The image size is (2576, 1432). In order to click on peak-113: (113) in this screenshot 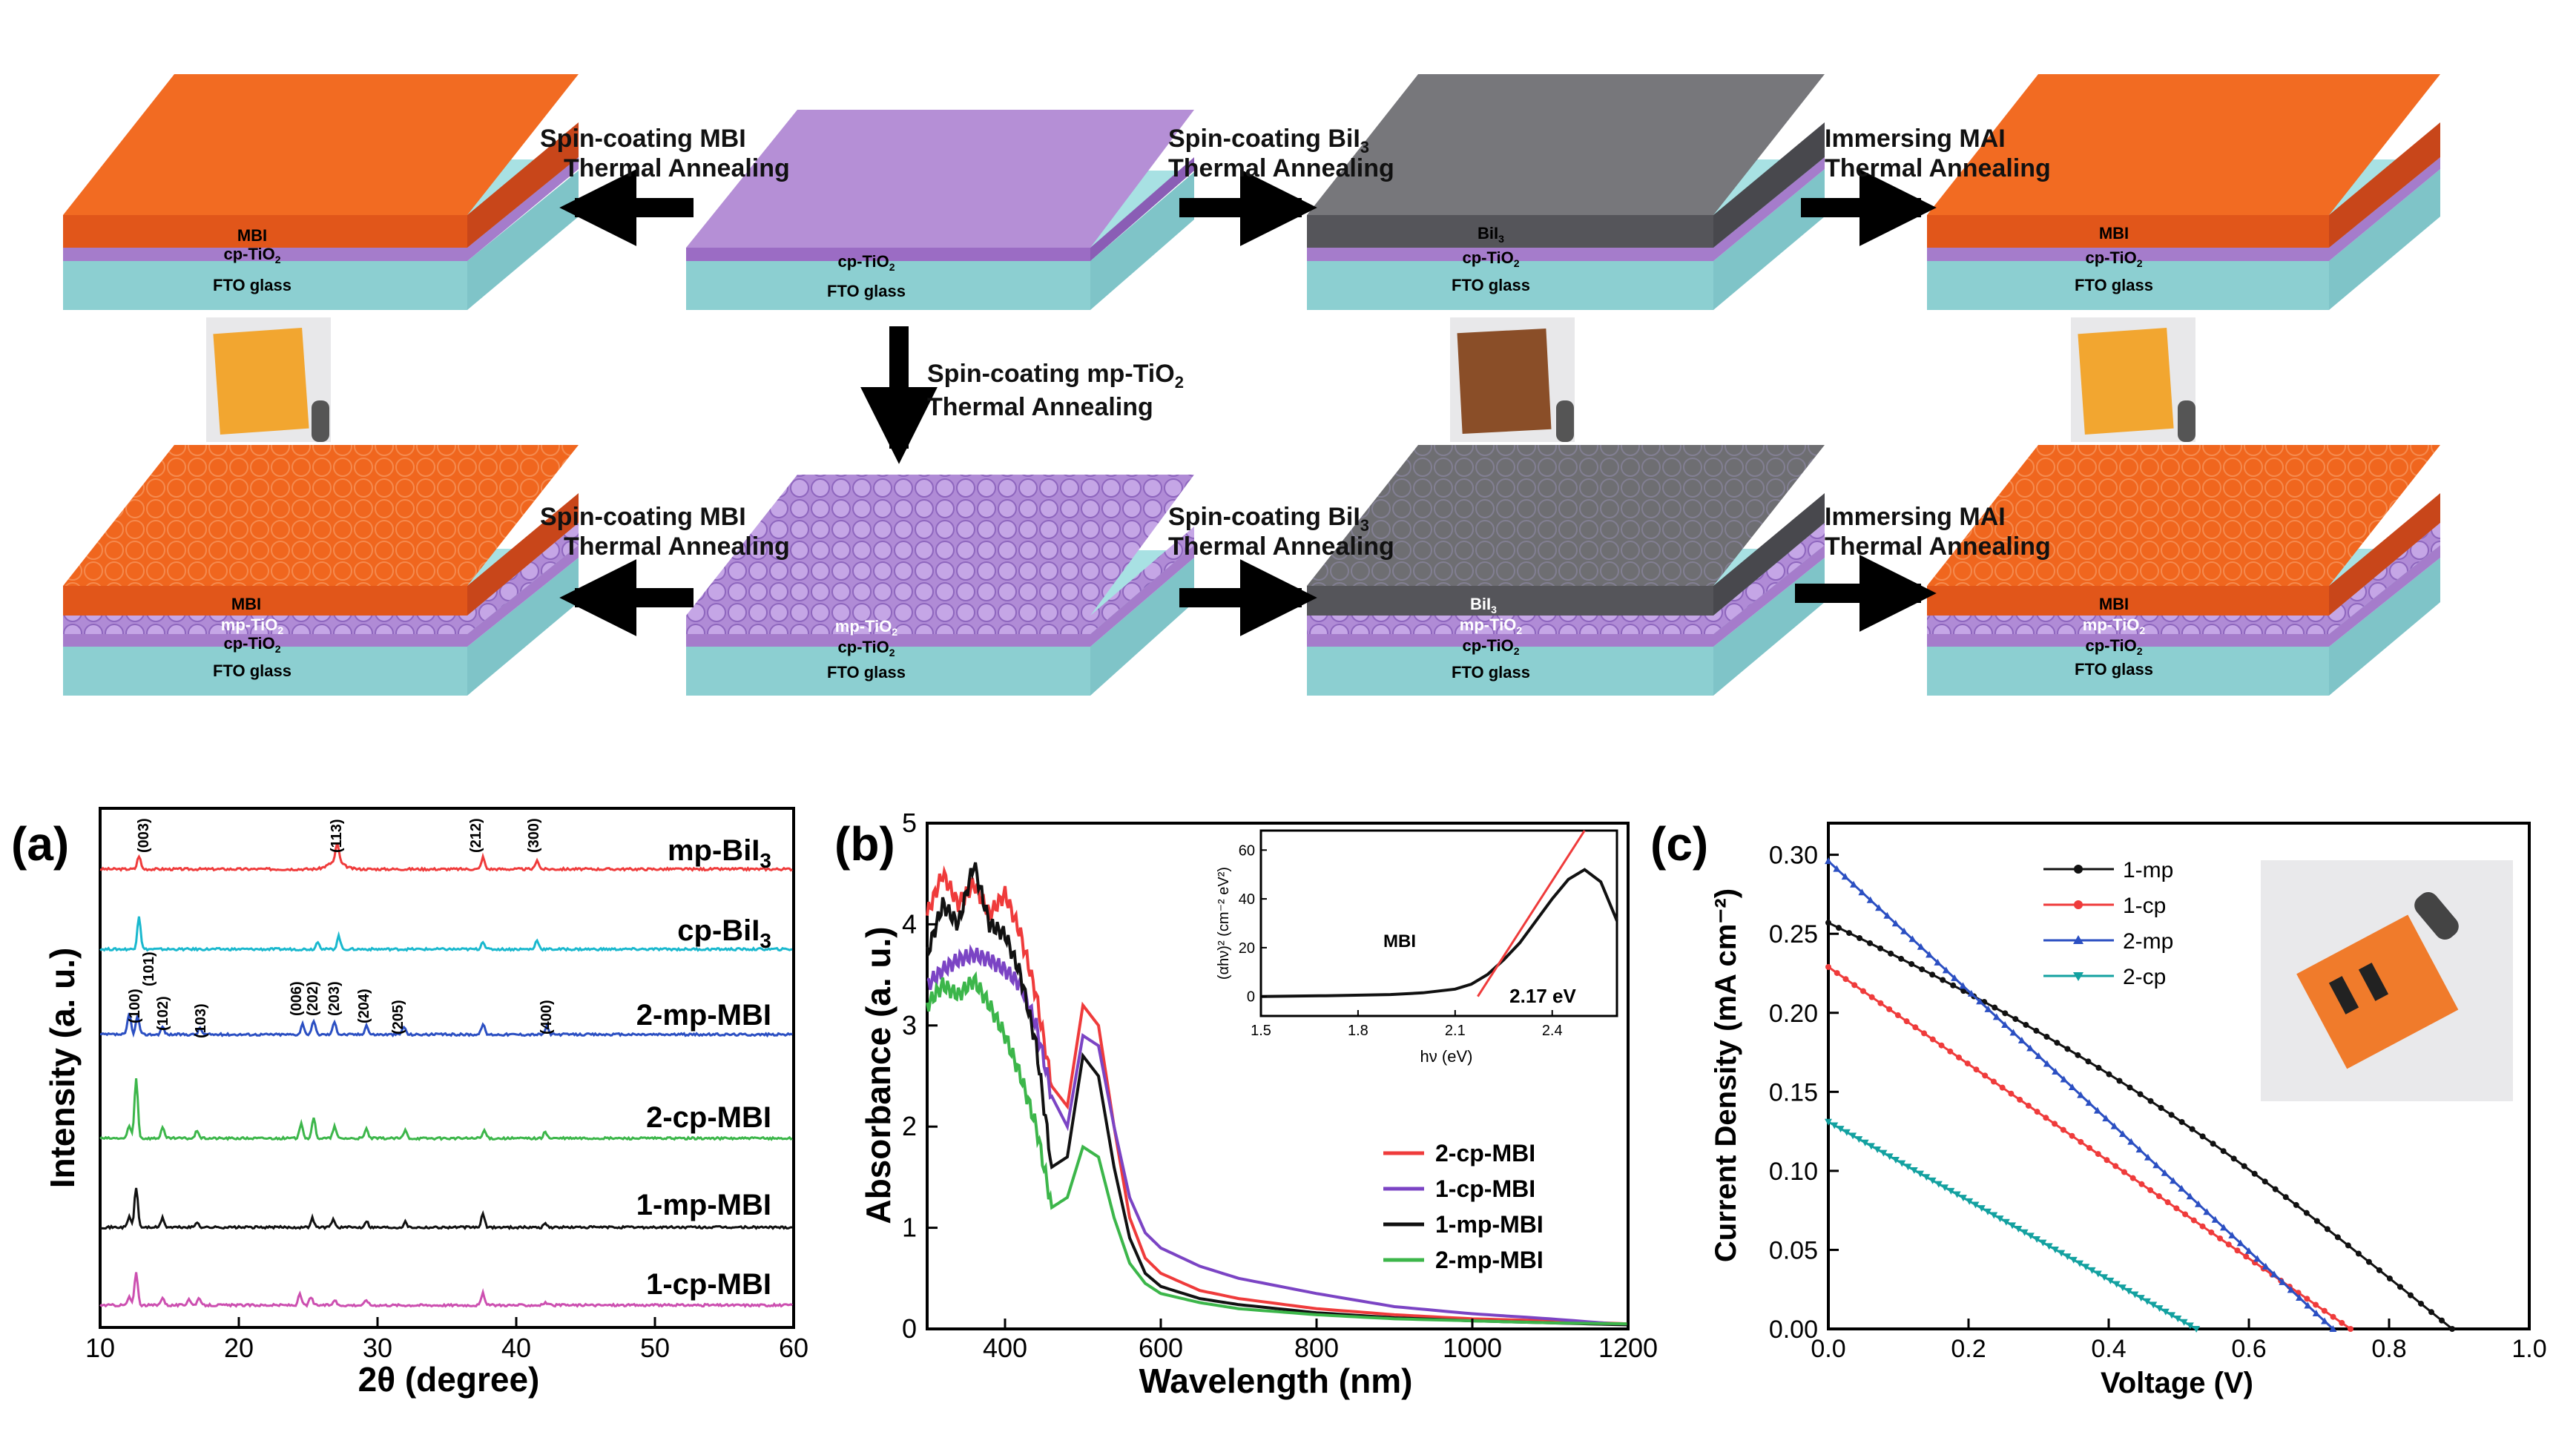, I will do `click(337, 836)`.